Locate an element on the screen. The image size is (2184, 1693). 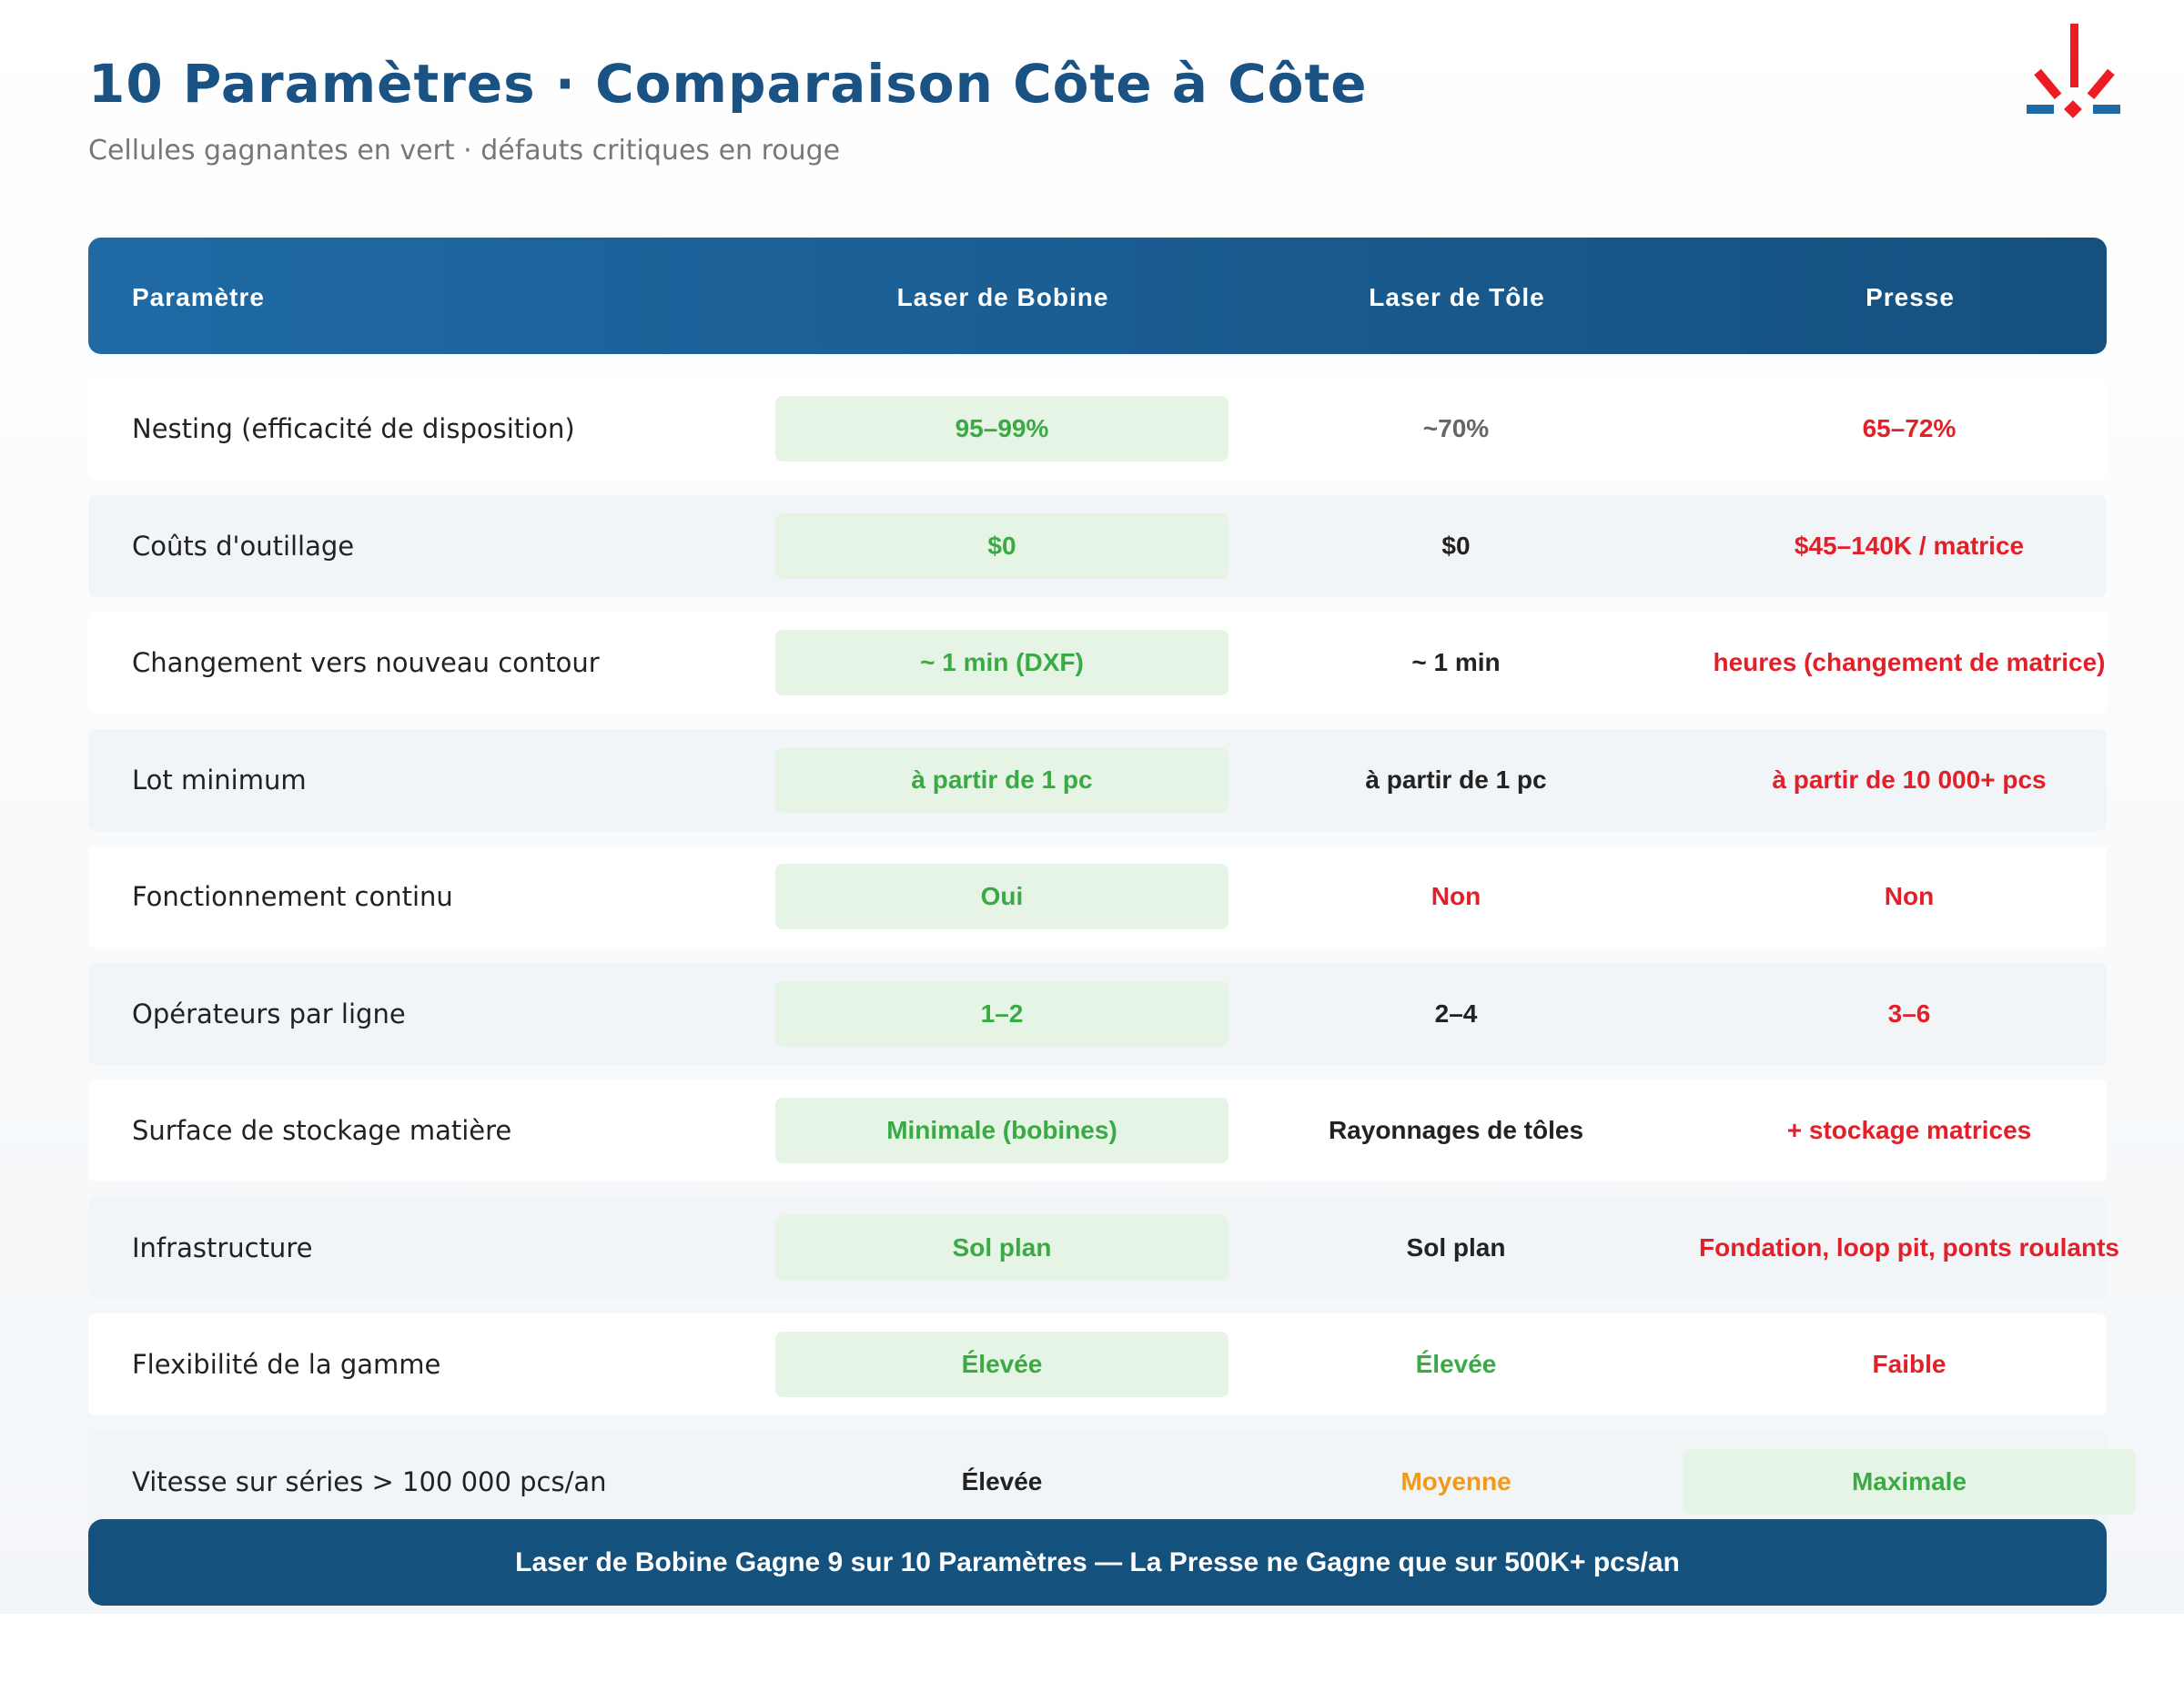
parameter-label: Changement vers nouveau contour is located at coordinates (366, 662).